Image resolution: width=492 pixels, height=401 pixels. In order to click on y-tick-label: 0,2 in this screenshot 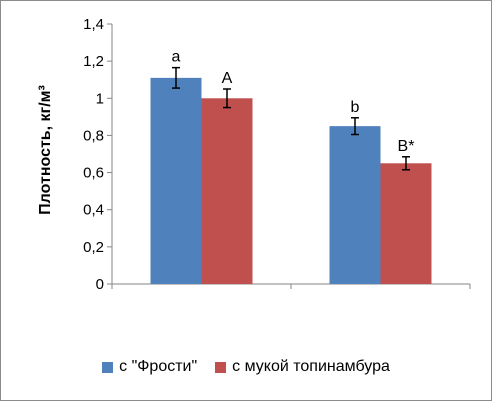, I will do `click(93, 247)`.